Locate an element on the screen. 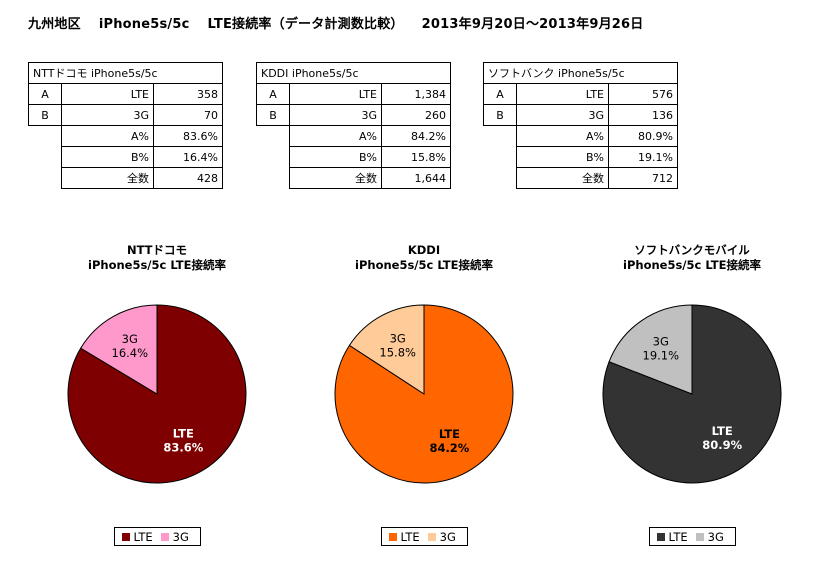 The height and width of the screenshot is (585, 826). table-title: NTTドコモ iPhone5s/5c is located at coordinates (125, 73).